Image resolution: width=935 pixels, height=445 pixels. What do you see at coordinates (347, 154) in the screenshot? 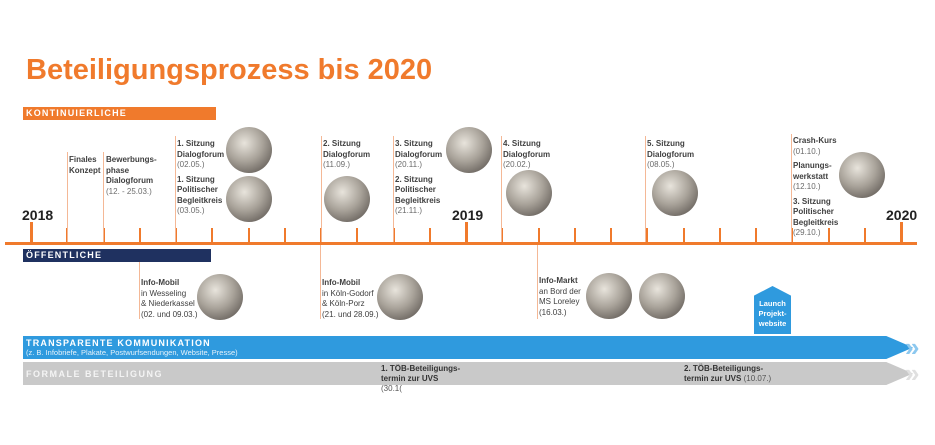
I see `event-2-sitzung: 2. Sitzung Dialogforum (11.09.)` at bounding box center [347, 154].